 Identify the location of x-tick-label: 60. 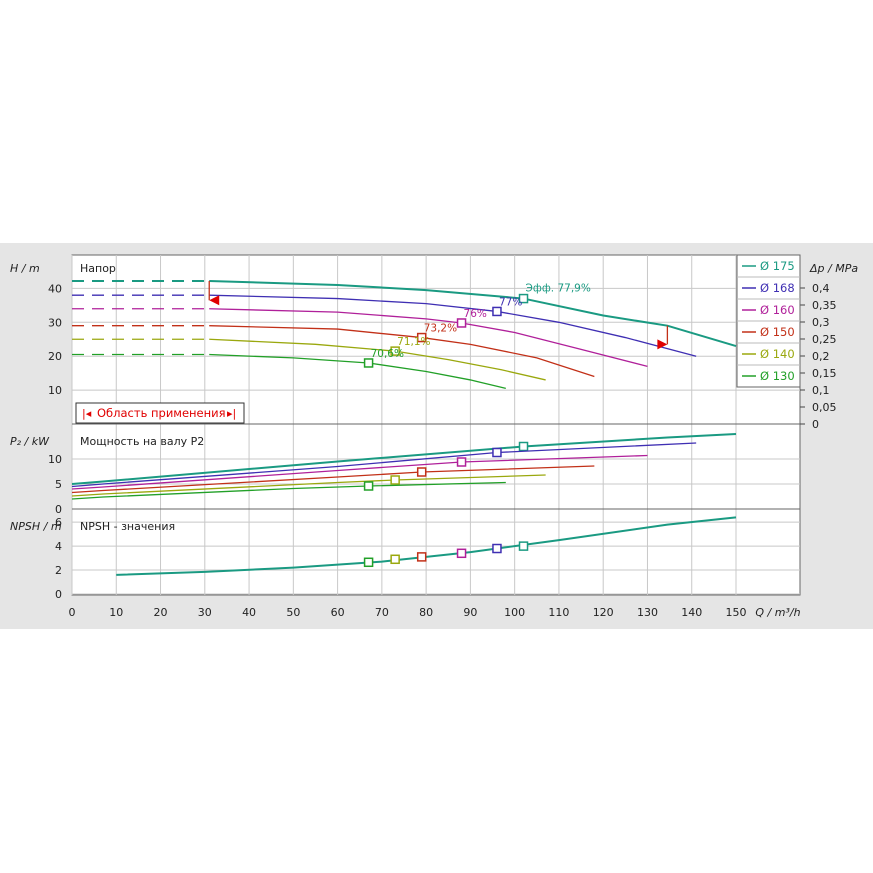
(338, 612).